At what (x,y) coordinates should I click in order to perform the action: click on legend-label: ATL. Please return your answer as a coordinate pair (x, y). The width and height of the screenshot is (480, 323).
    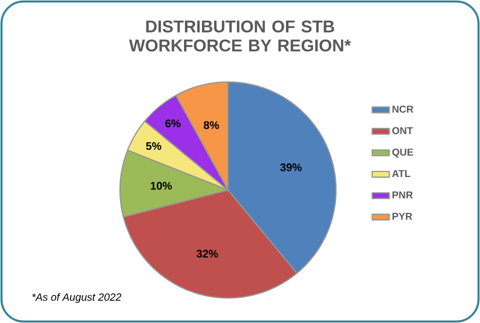
    Looking at the image, I should click on (401, 173).